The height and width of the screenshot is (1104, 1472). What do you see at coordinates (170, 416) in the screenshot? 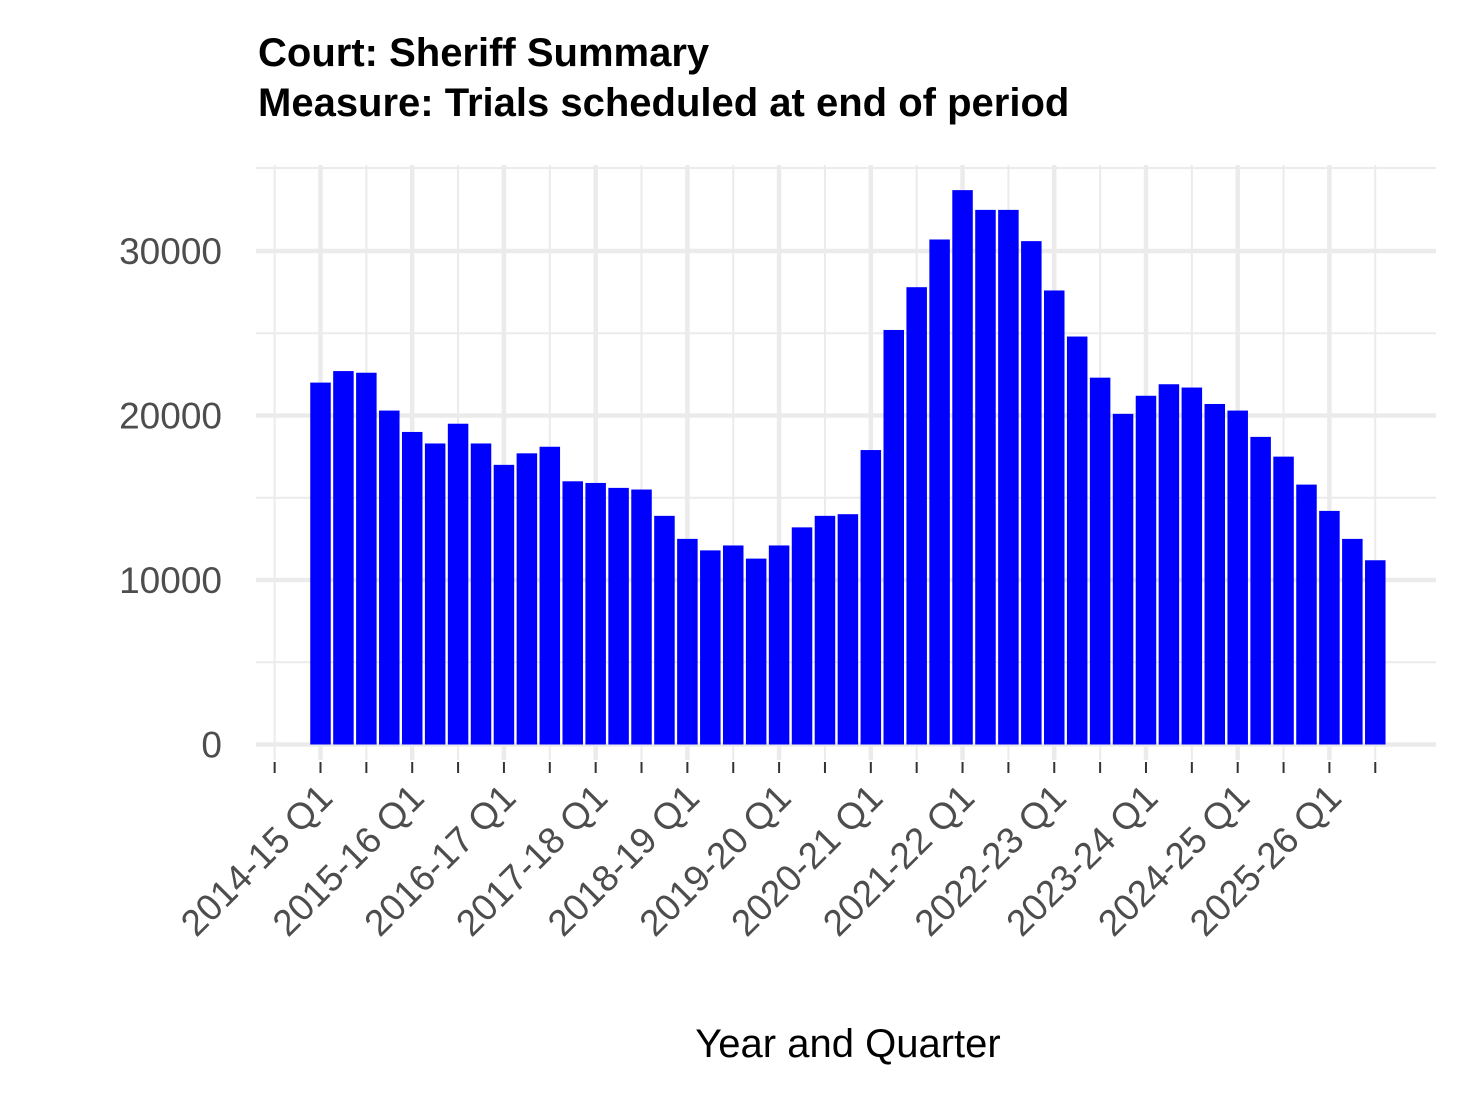
I see `y-tick-label: 20000` at bounding box center [170, 416].